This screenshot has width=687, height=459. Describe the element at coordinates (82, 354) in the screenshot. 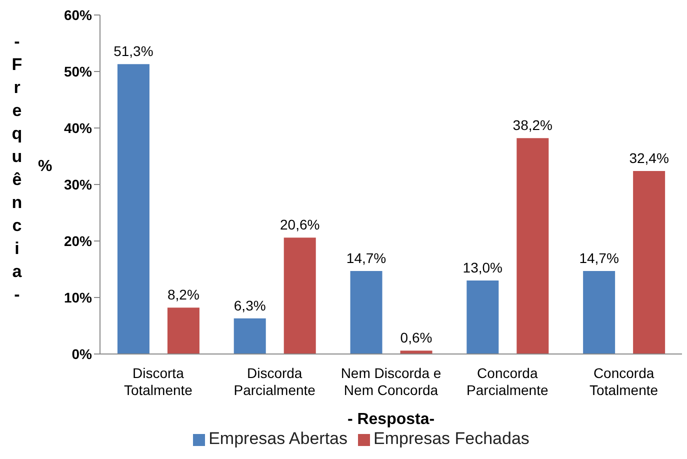

I see `y-tick-label: 0%` at that location.